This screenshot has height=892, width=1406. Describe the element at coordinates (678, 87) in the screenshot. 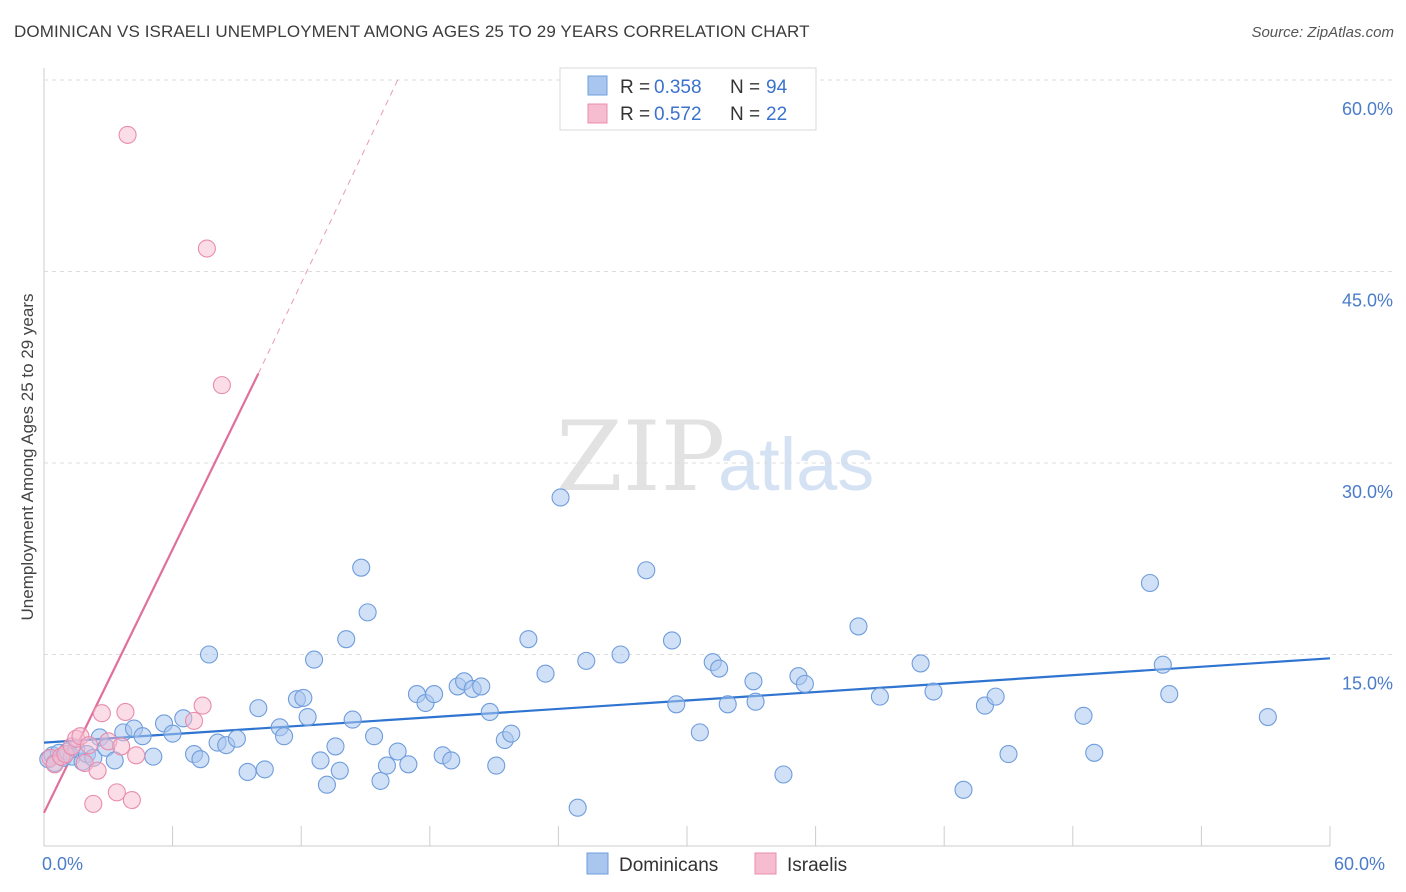

I see `legend-r-value-dominicans: 0.358` at that location.